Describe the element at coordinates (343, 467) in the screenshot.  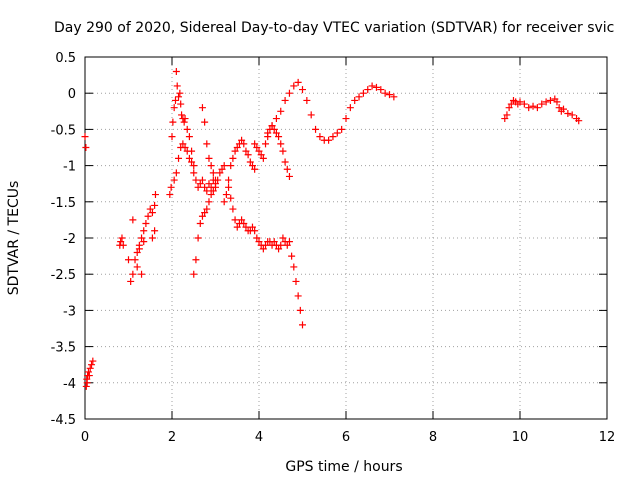
I see `x-axis-label: GPS time / hours` at that location.